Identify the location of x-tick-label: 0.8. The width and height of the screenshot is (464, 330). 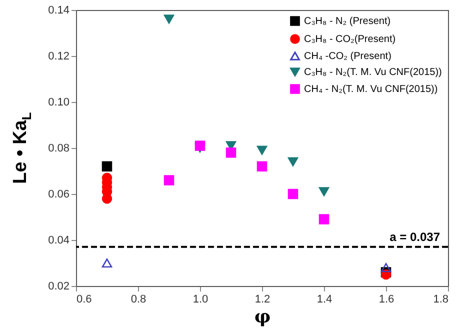
(138, 300).